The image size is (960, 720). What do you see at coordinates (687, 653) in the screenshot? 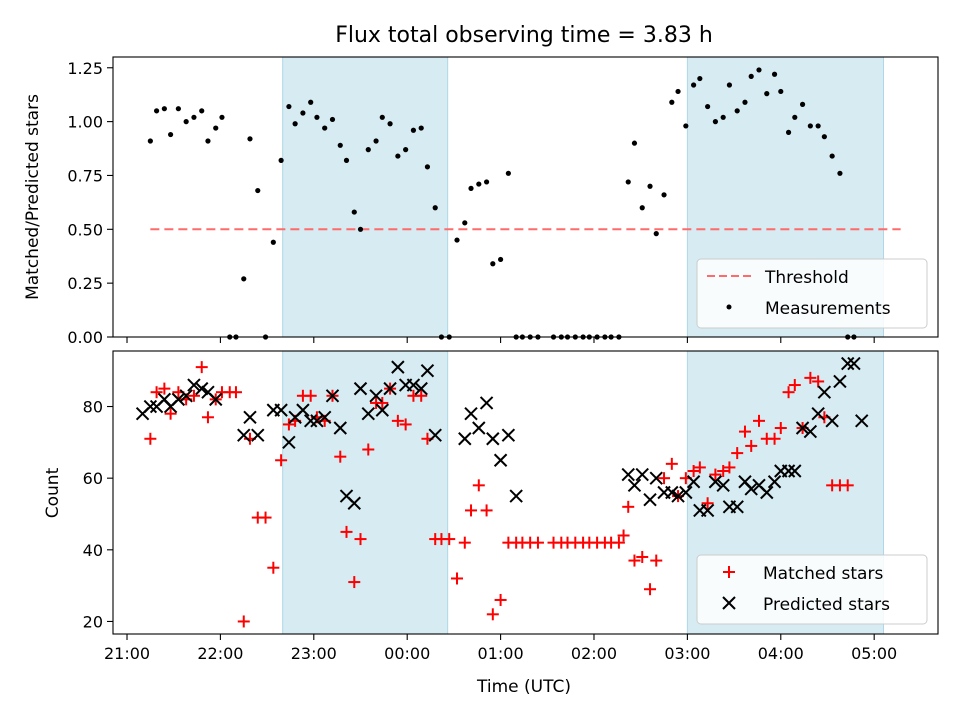
I see `x-tick-label: 03:00` at bounding box center [687, 653].